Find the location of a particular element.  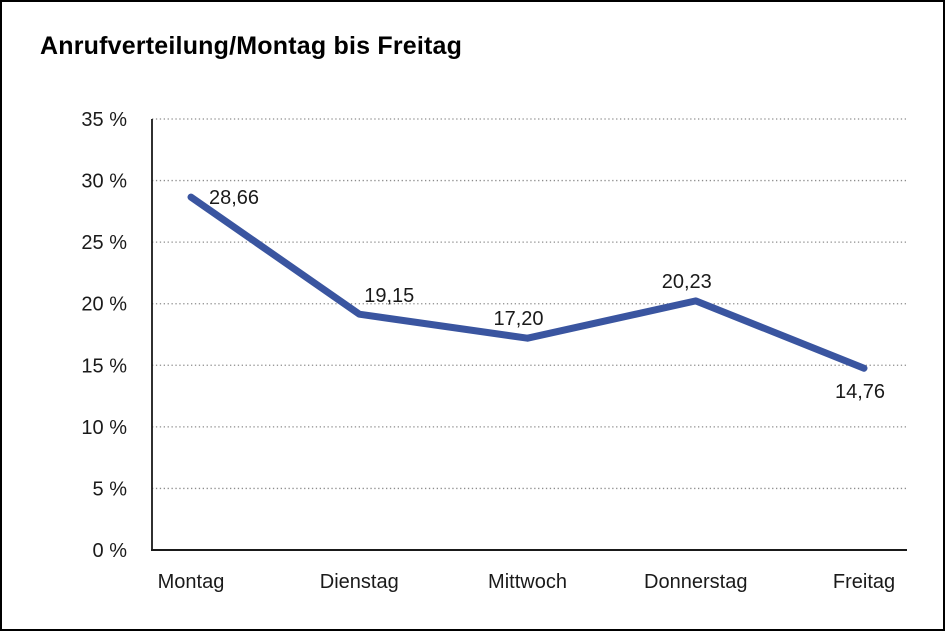

data-point-value-label: 17,20 is located at coordinates (518, 319).